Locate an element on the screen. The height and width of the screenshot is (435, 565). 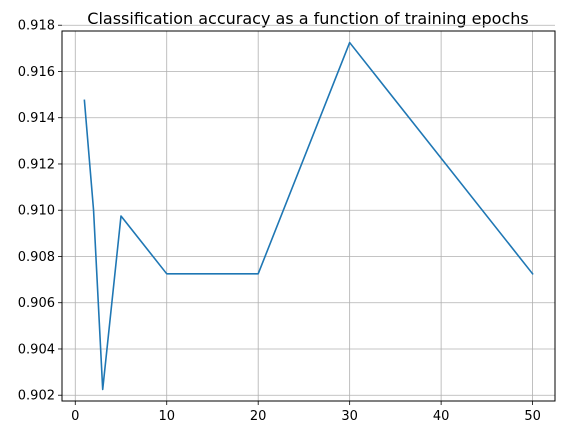
x-tick-label: 20 is located at coordinates (258, 416).